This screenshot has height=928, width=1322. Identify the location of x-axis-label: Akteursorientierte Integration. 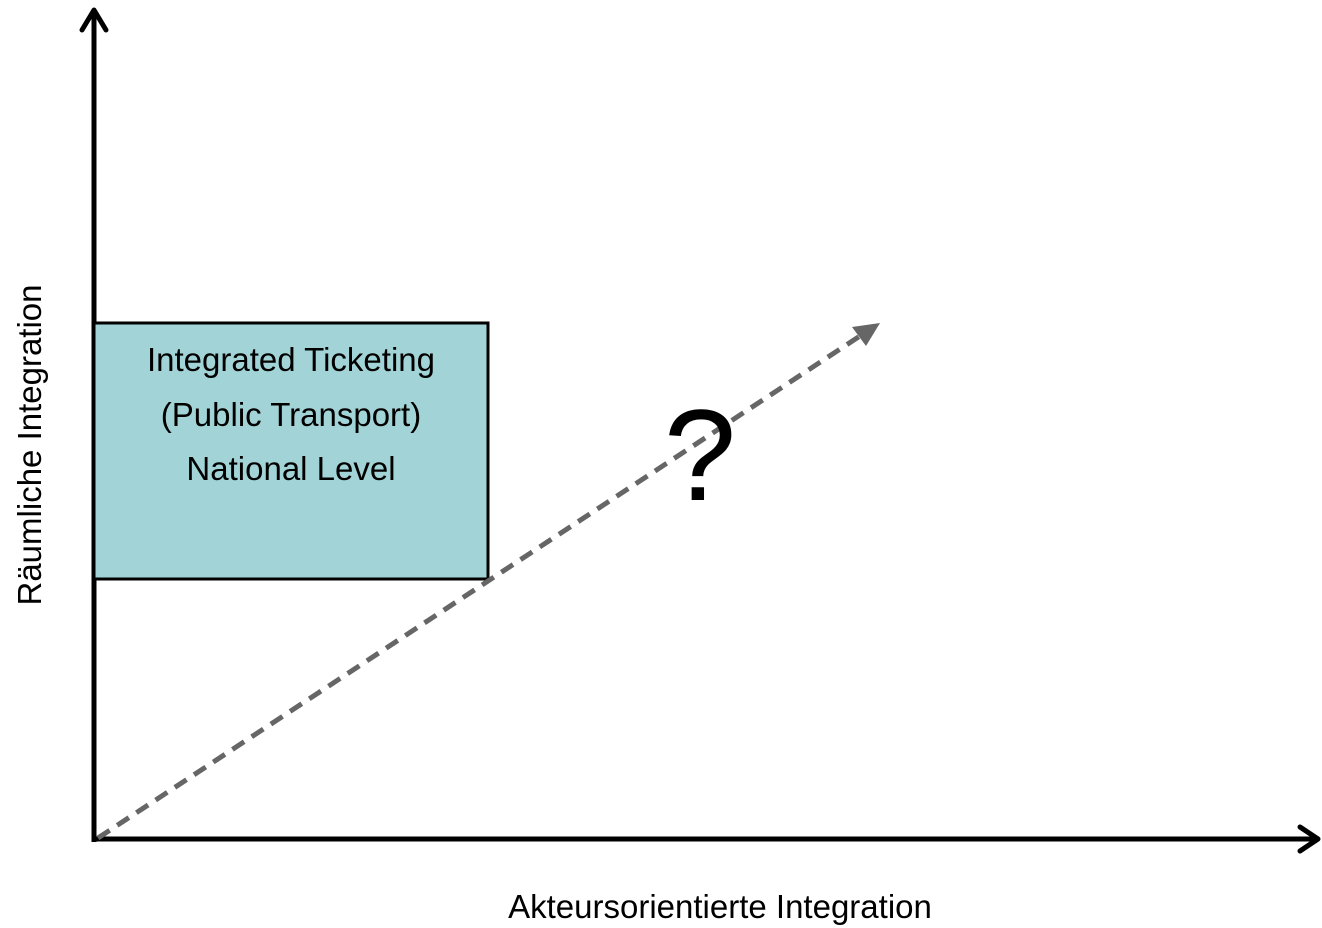
(720, 906).